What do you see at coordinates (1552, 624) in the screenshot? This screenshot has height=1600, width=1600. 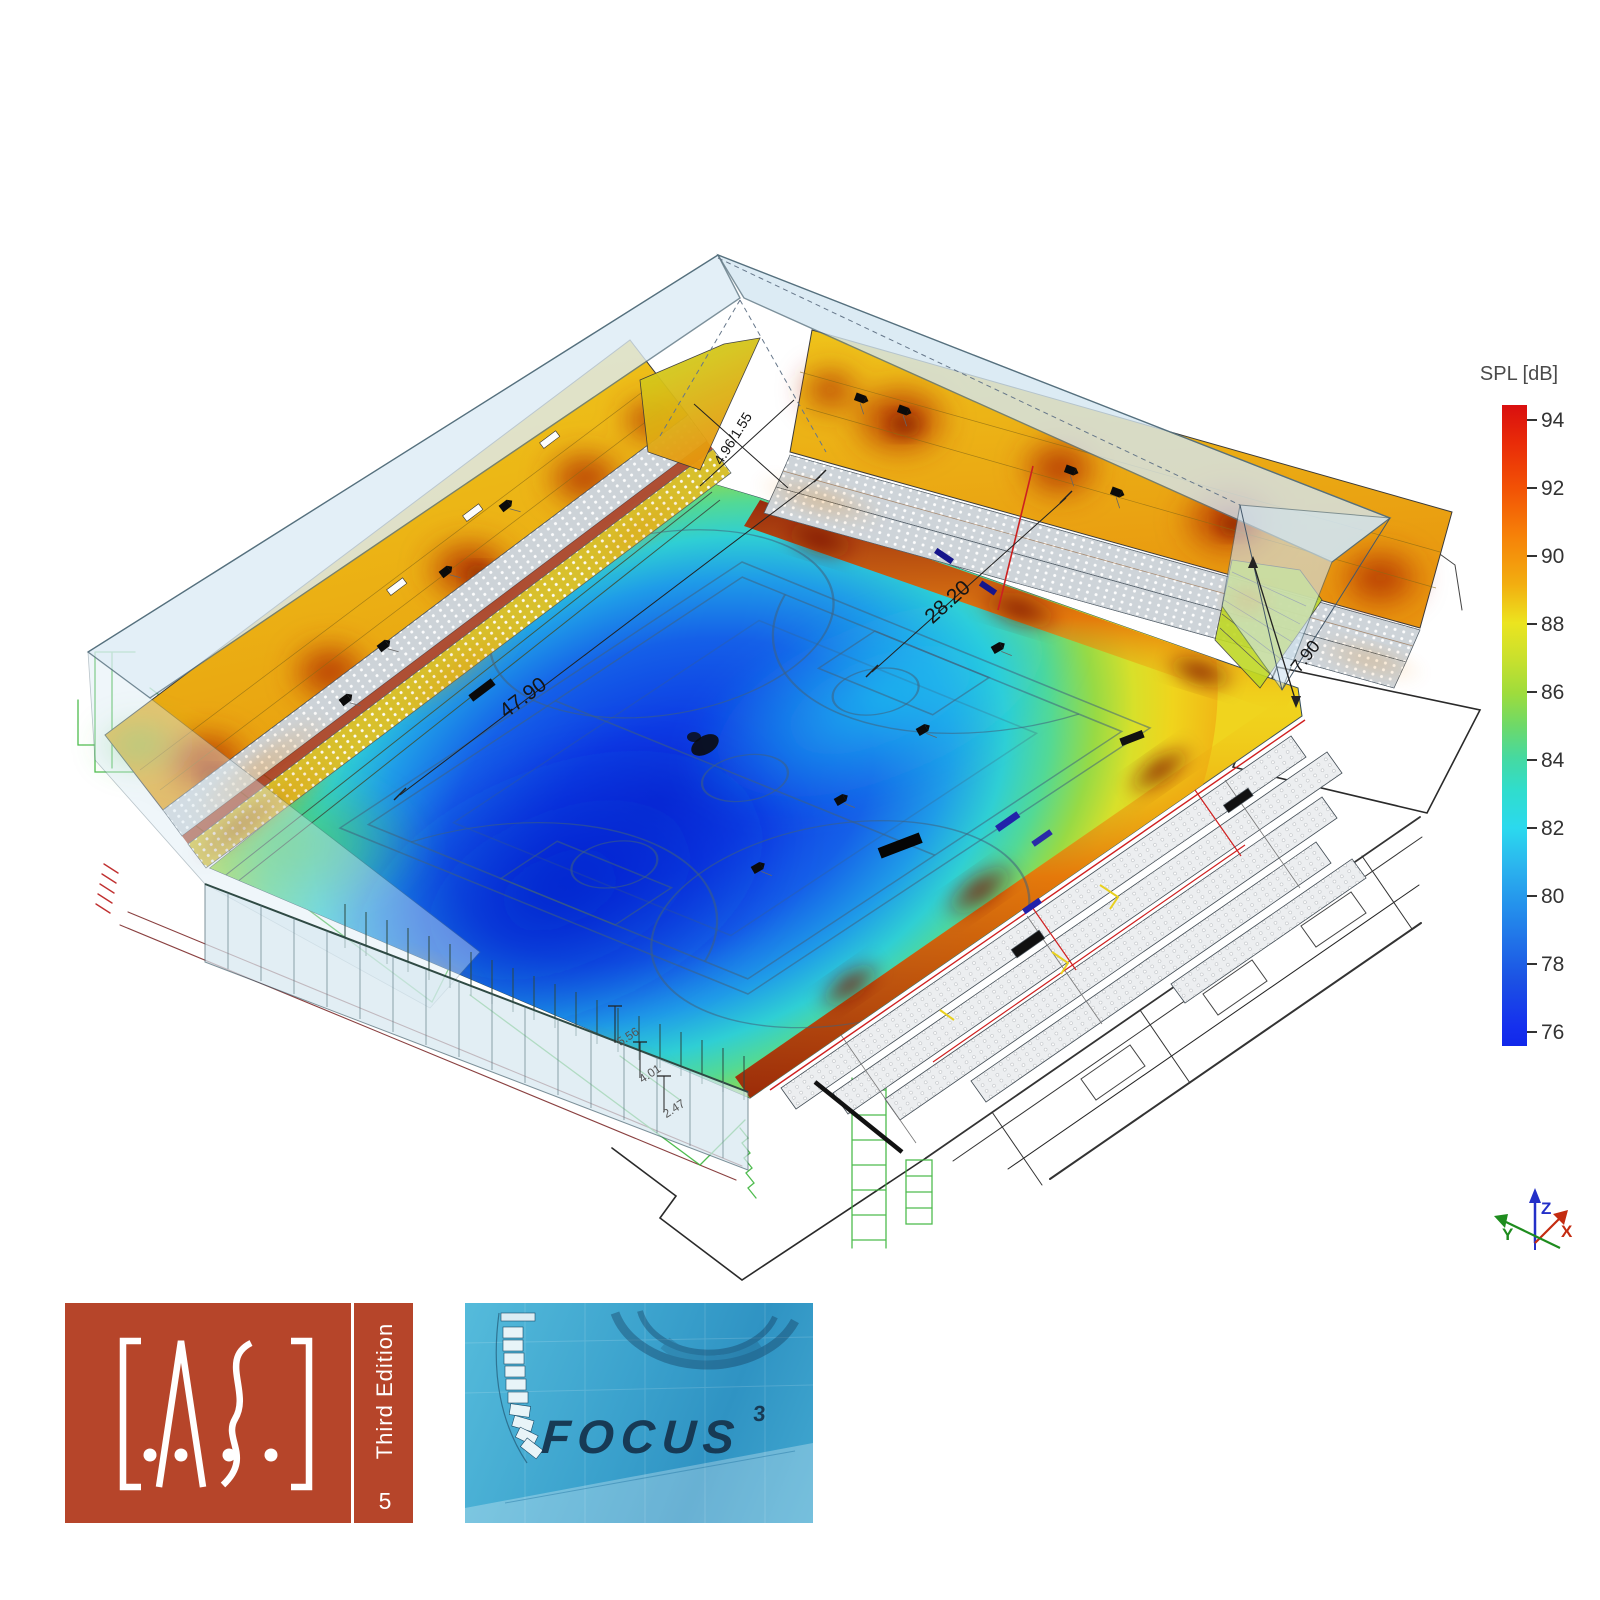 I see `legend-tick: 88` at bounding box center [1552, 624].